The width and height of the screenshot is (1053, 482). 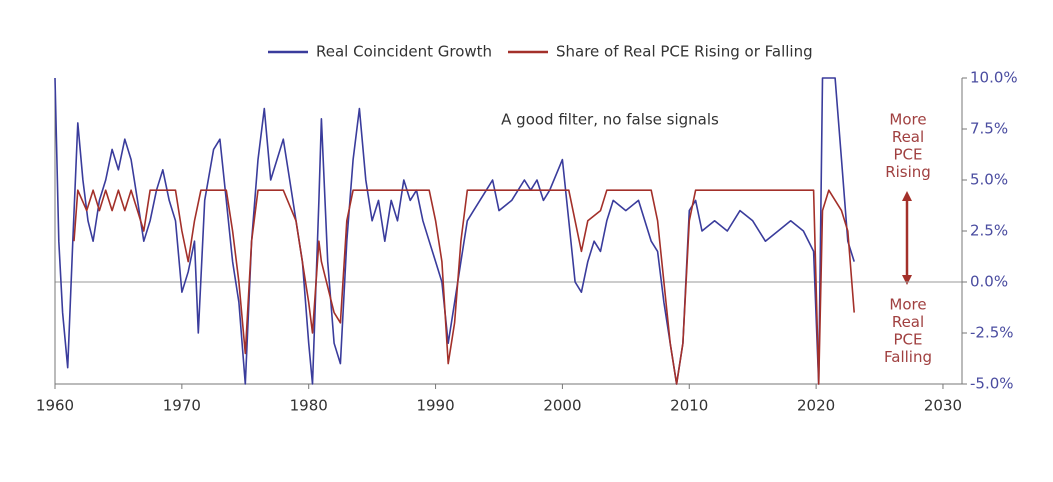 I want to click on y-tick-label: -5.0%, so click(x=992, y=384).